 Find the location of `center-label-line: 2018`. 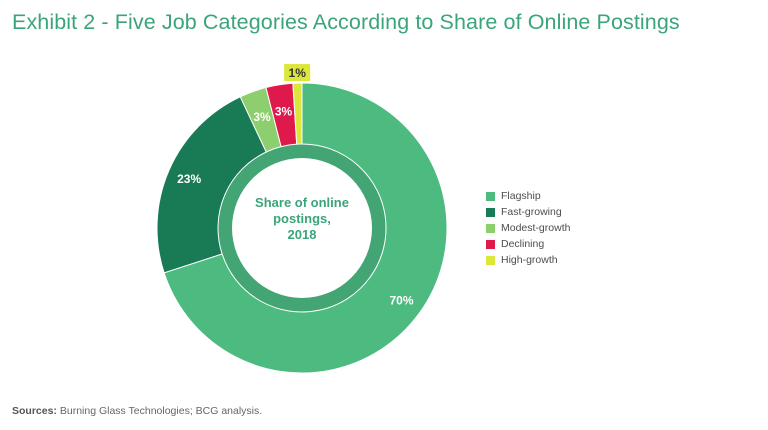

center-label-line: 2018 is located at coordinates (302, 234).